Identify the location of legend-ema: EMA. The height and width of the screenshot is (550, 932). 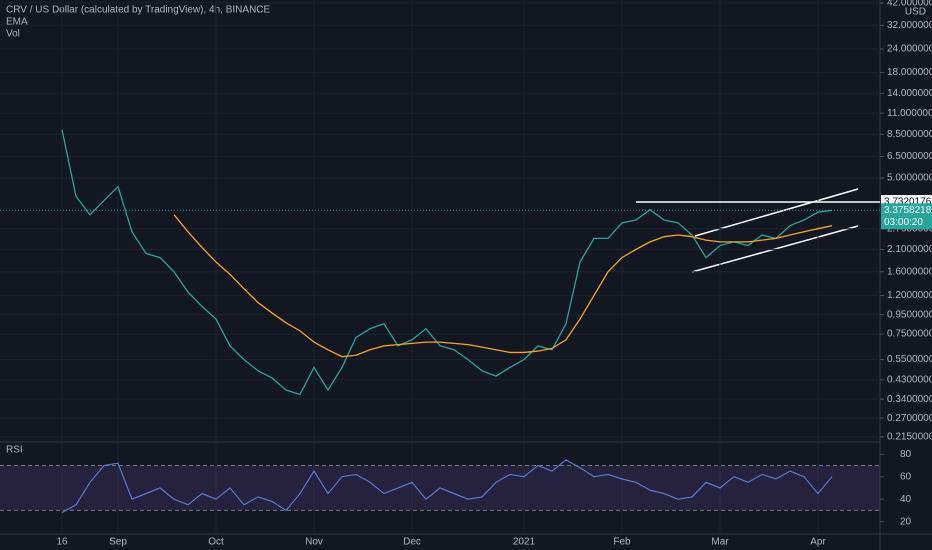
(17, 22).